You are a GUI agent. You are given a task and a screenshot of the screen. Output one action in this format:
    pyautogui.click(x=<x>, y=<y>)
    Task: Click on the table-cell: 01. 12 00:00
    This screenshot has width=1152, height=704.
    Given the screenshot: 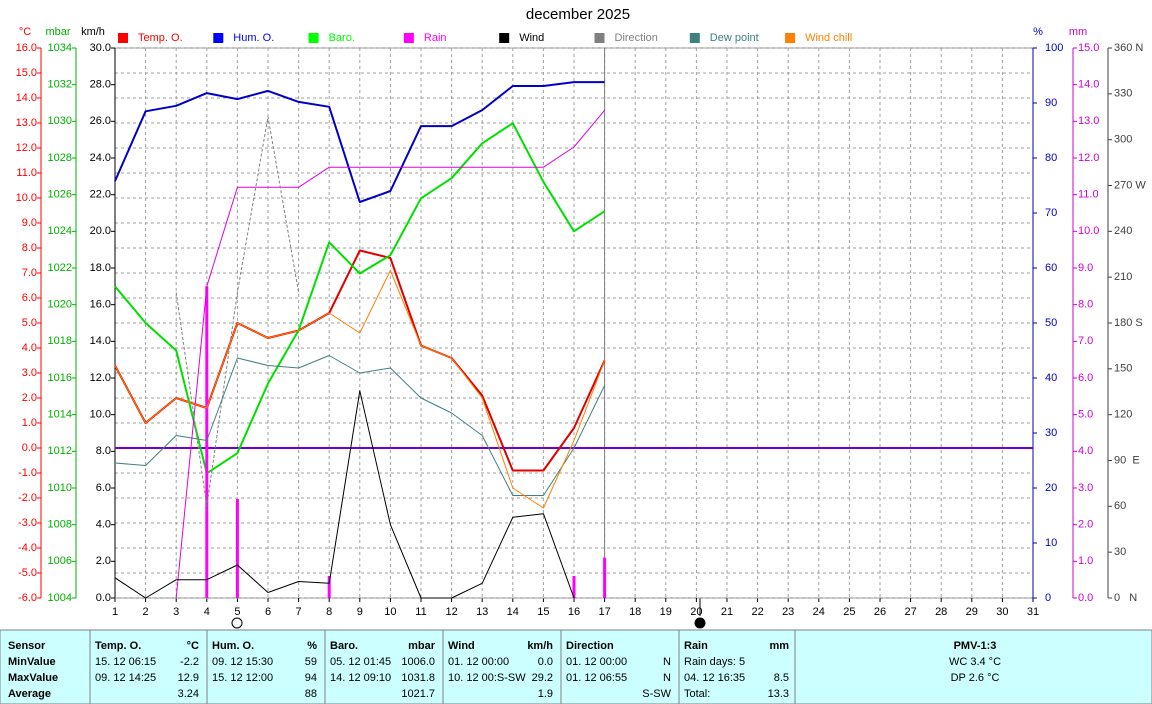 What is the action you would take?
    pyautogui.click(x=596, y=662)
    